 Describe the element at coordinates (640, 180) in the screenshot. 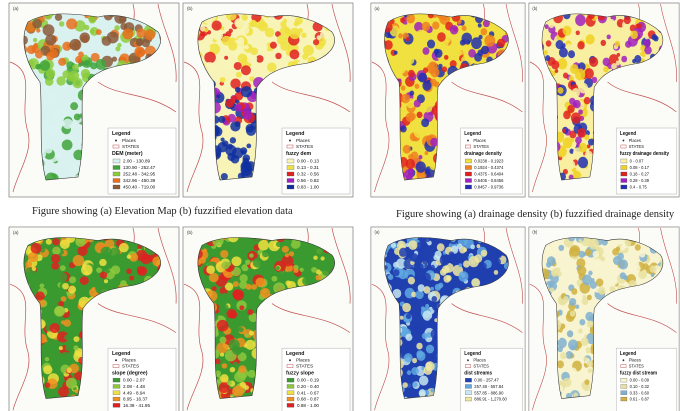

I see `legend-class-label: 0.28 - 0.39` at that location.